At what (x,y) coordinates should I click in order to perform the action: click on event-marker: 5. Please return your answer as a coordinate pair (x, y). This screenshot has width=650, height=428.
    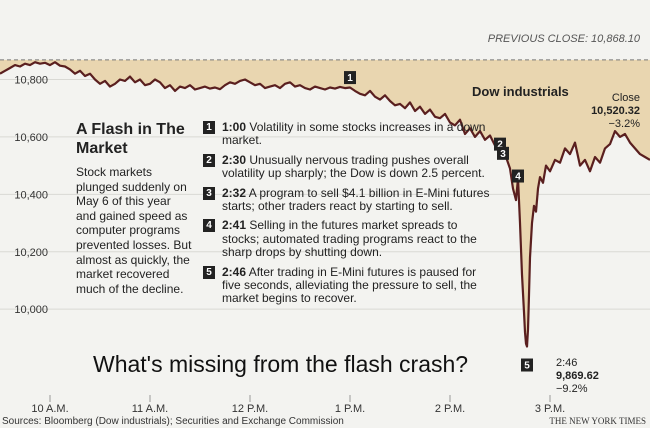
    Looking at the image, I should click on (527, 365).